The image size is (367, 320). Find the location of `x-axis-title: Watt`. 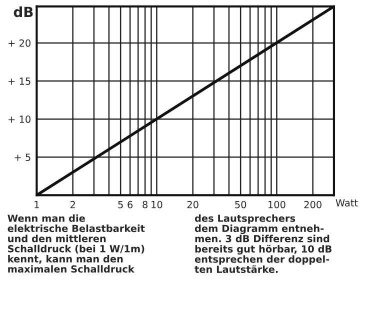

x-axis-title: Watt is located at coordinates (347, 202).